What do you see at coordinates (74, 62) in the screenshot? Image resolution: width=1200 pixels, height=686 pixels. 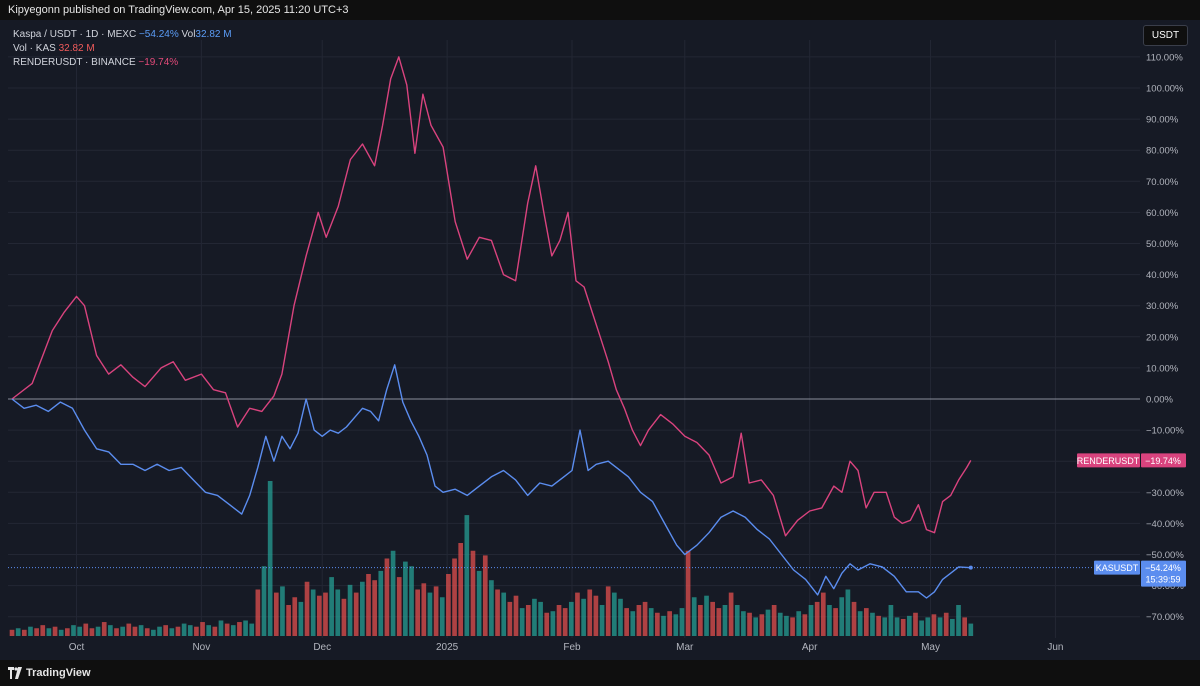 I see `second-symbol: RENDERUSDT · BINANCE` at bounding box center [74, 62].